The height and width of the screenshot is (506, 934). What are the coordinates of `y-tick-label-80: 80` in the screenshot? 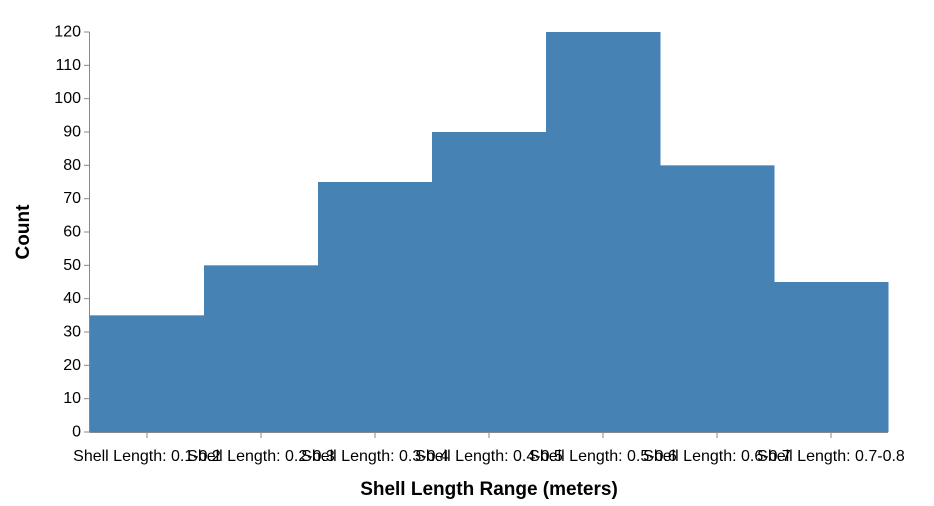 It's located at (72, 165).